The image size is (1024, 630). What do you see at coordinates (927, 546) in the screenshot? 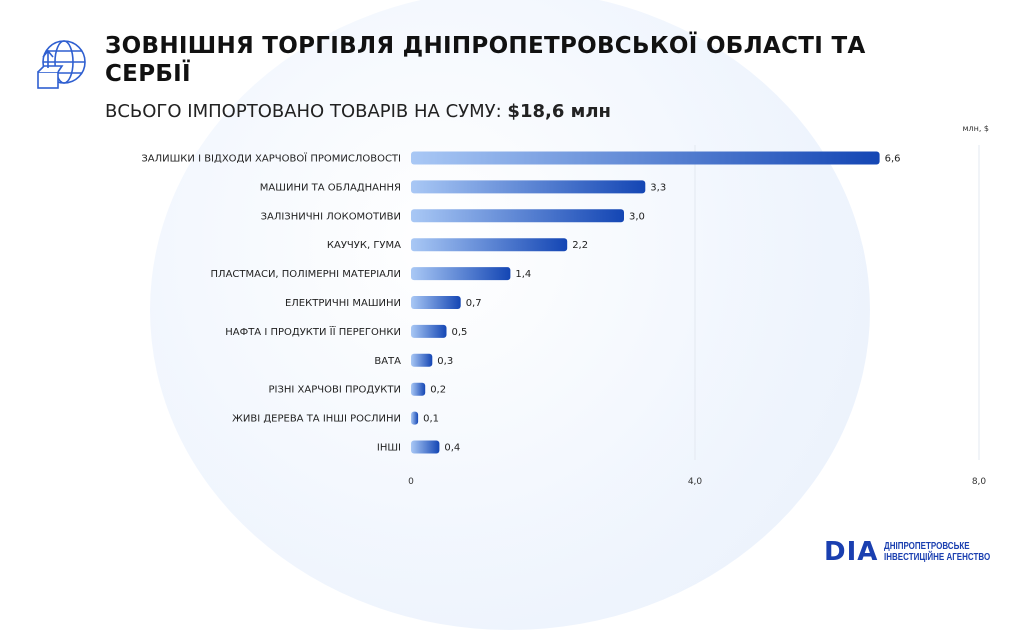
I see `logo-line1: ДНІПРОПЕТРОВСЬКЕ` at bounding box center [927, 546].